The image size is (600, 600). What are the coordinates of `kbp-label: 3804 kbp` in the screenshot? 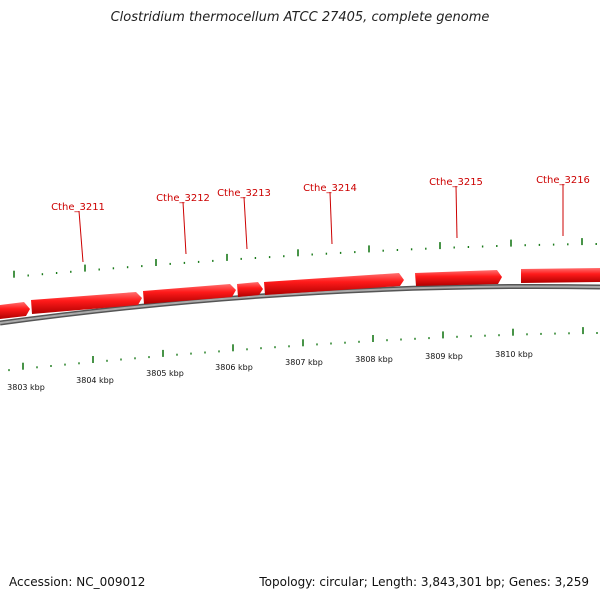 It's located at (95, 380).